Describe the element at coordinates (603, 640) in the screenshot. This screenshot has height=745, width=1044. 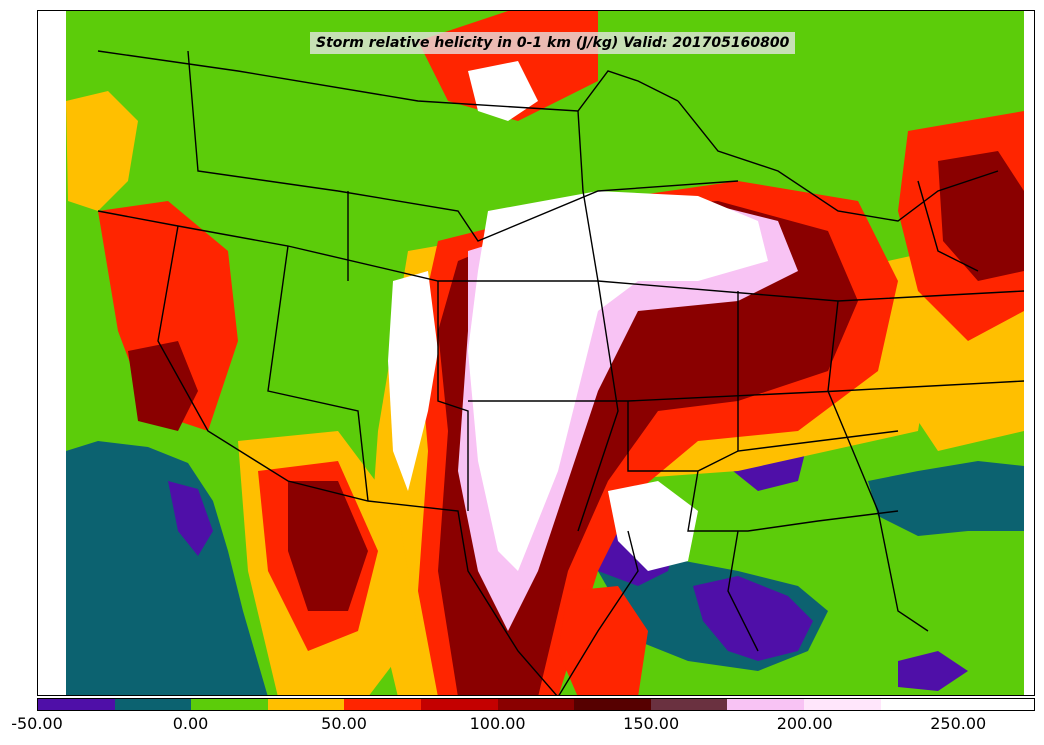
I see `field-gulf-red` at that location.